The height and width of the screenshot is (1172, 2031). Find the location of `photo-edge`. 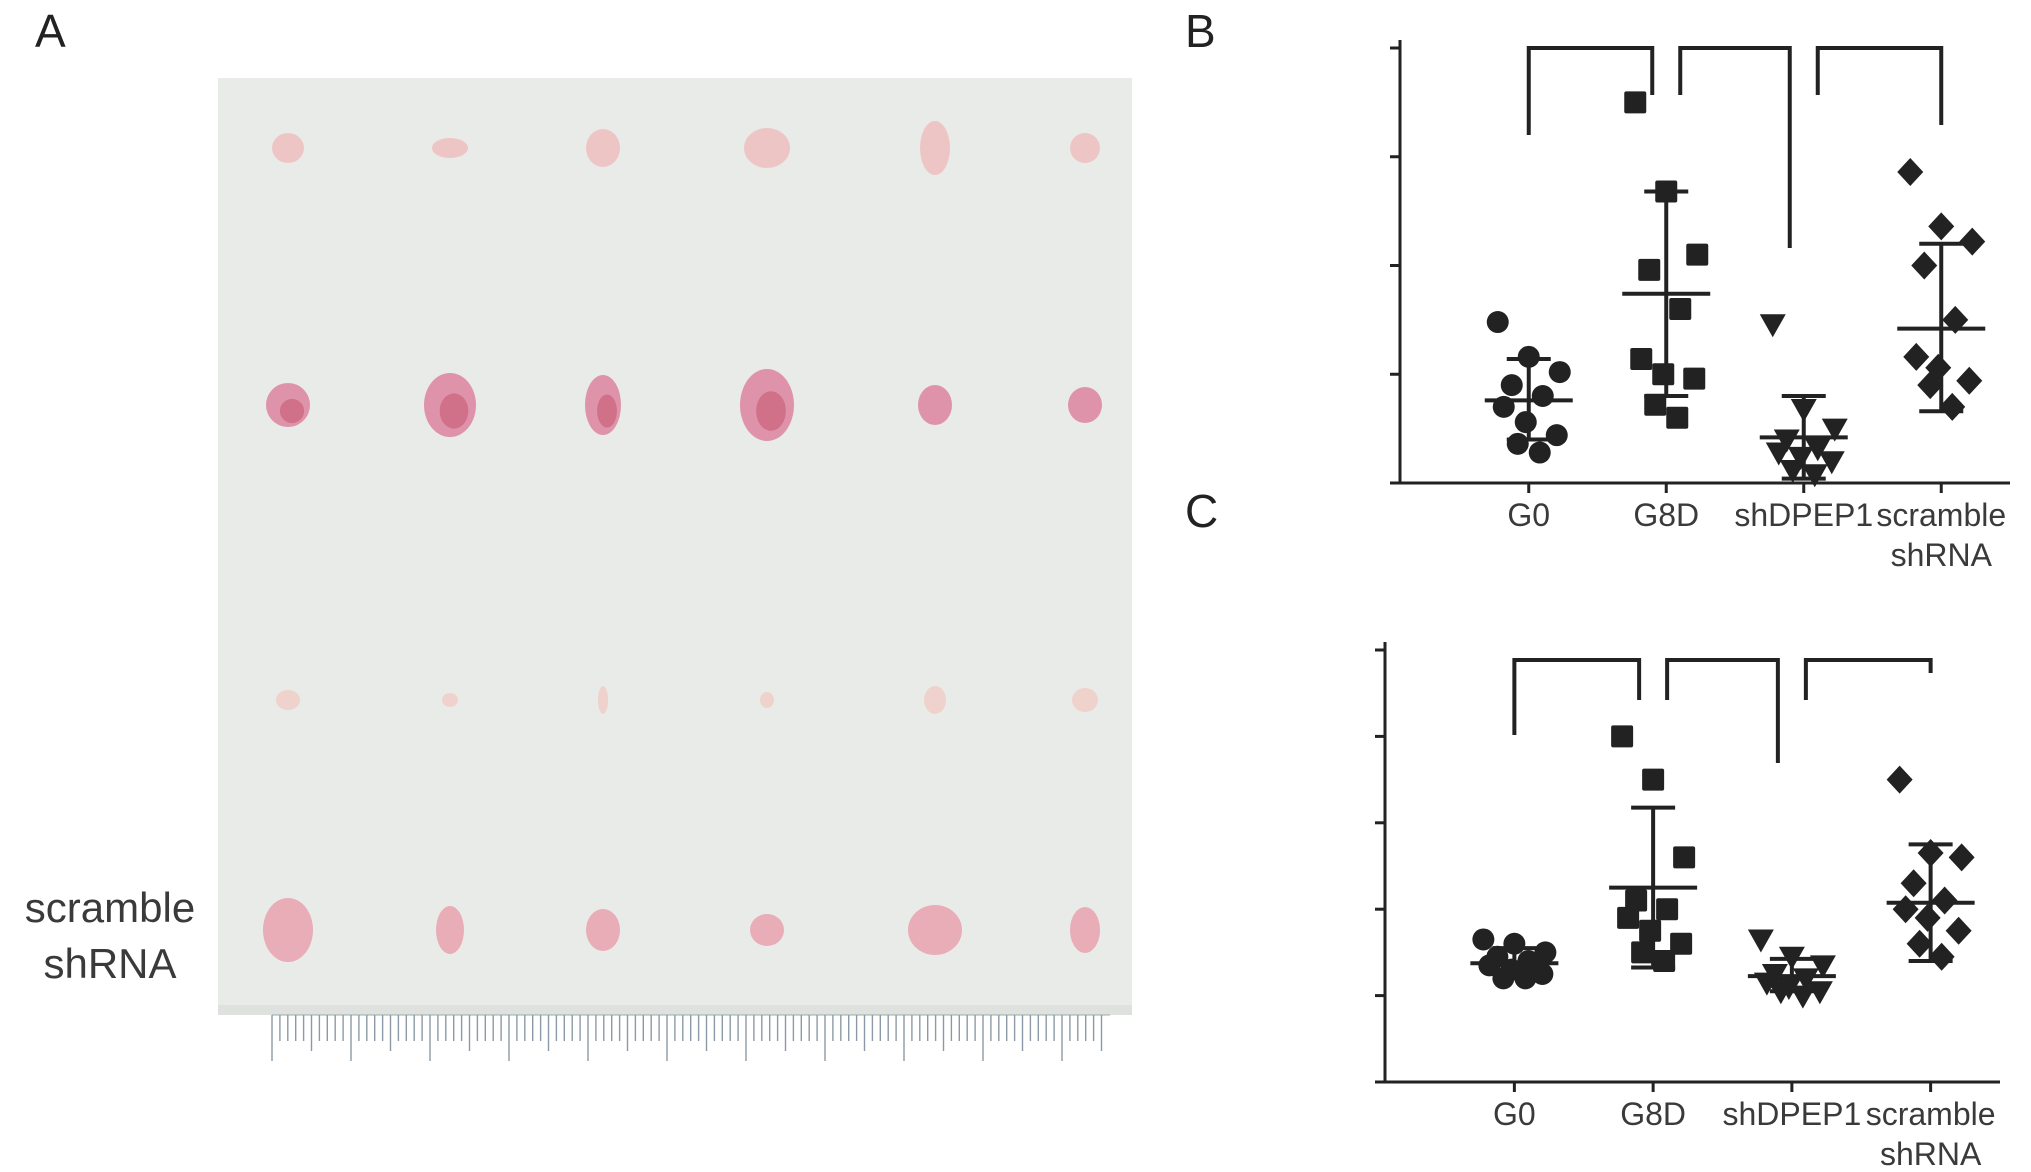

photo-edge is located at coordinates (675, 1010).